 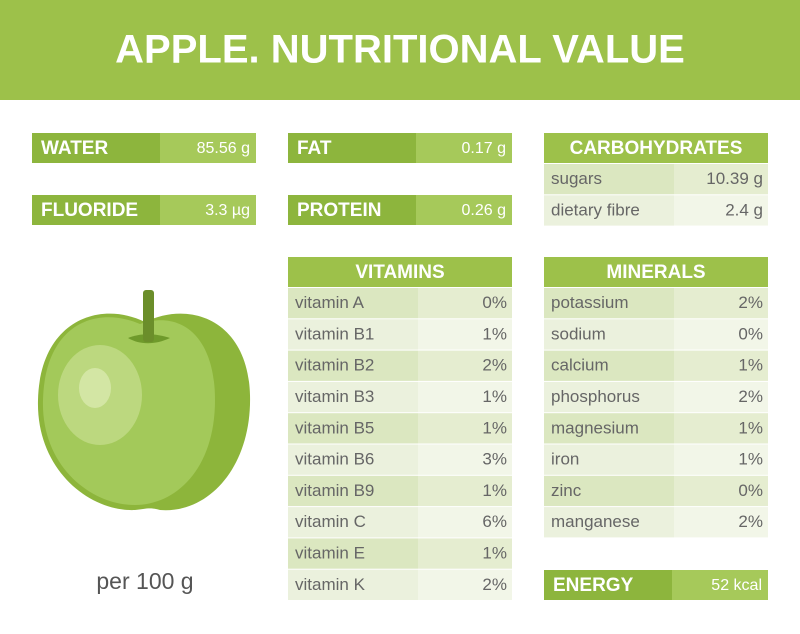 What do you see at coordinates (494, 521) in the screenshot?
I see `row-value: 6%` at bounding box center [494, 521].